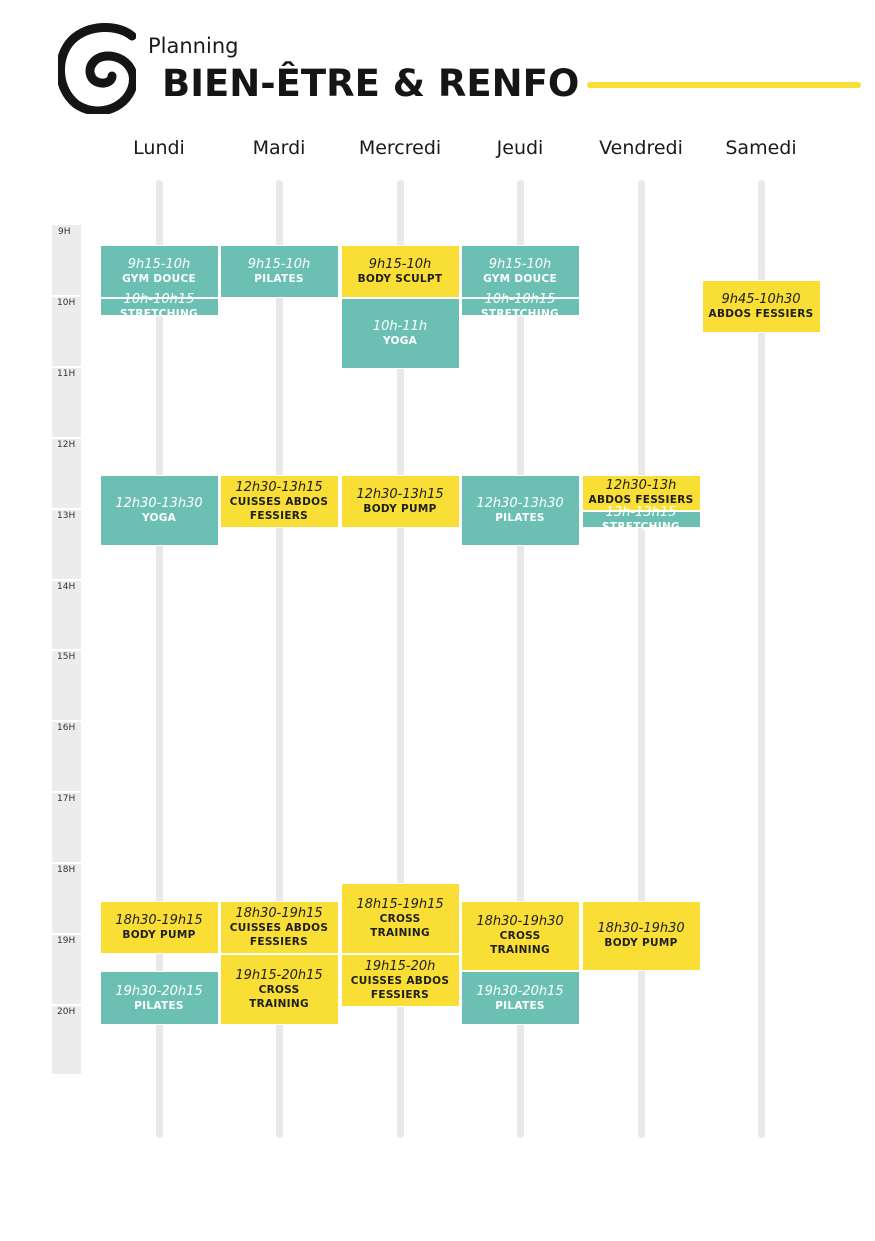  What do you see at coordinates (520, 922) in the screenshot?
I see `session-time: 18h30-19h30` at bounding box center [520, 922].